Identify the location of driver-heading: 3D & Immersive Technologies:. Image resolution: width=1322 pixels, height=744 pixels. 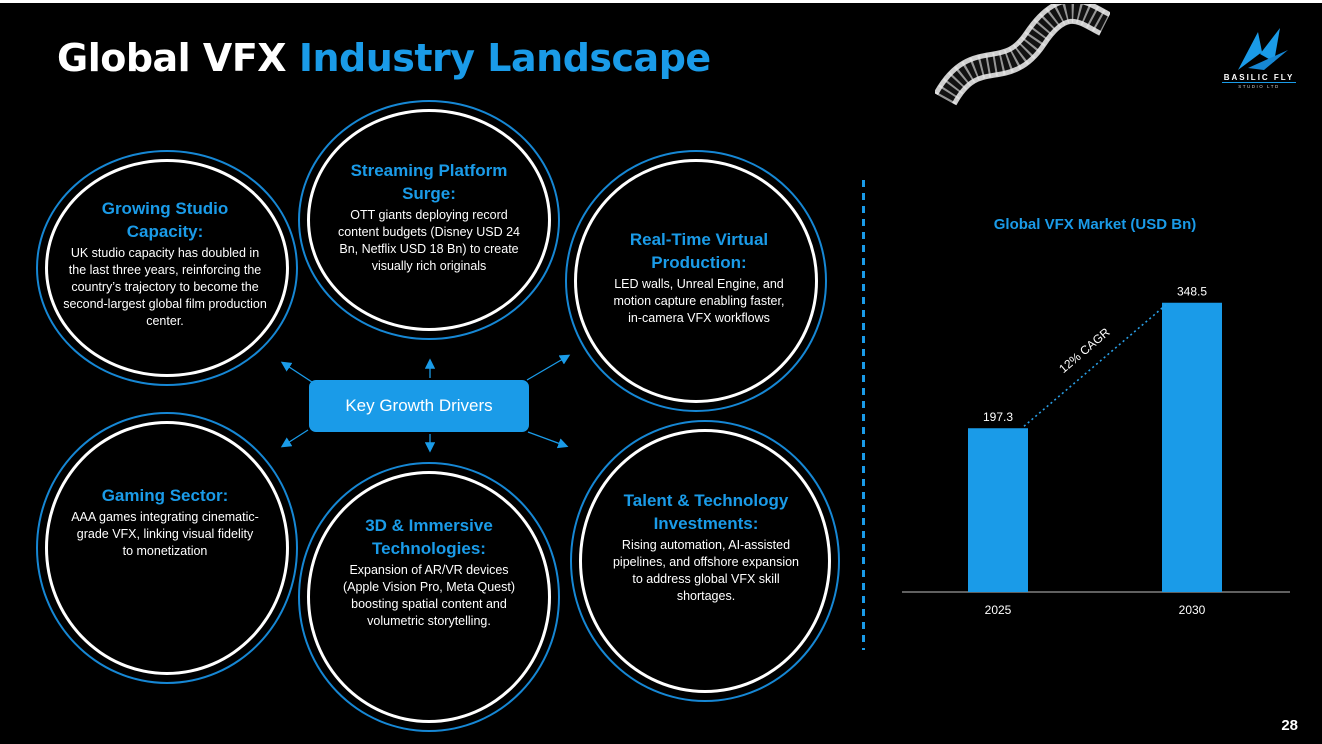
(429, 537).